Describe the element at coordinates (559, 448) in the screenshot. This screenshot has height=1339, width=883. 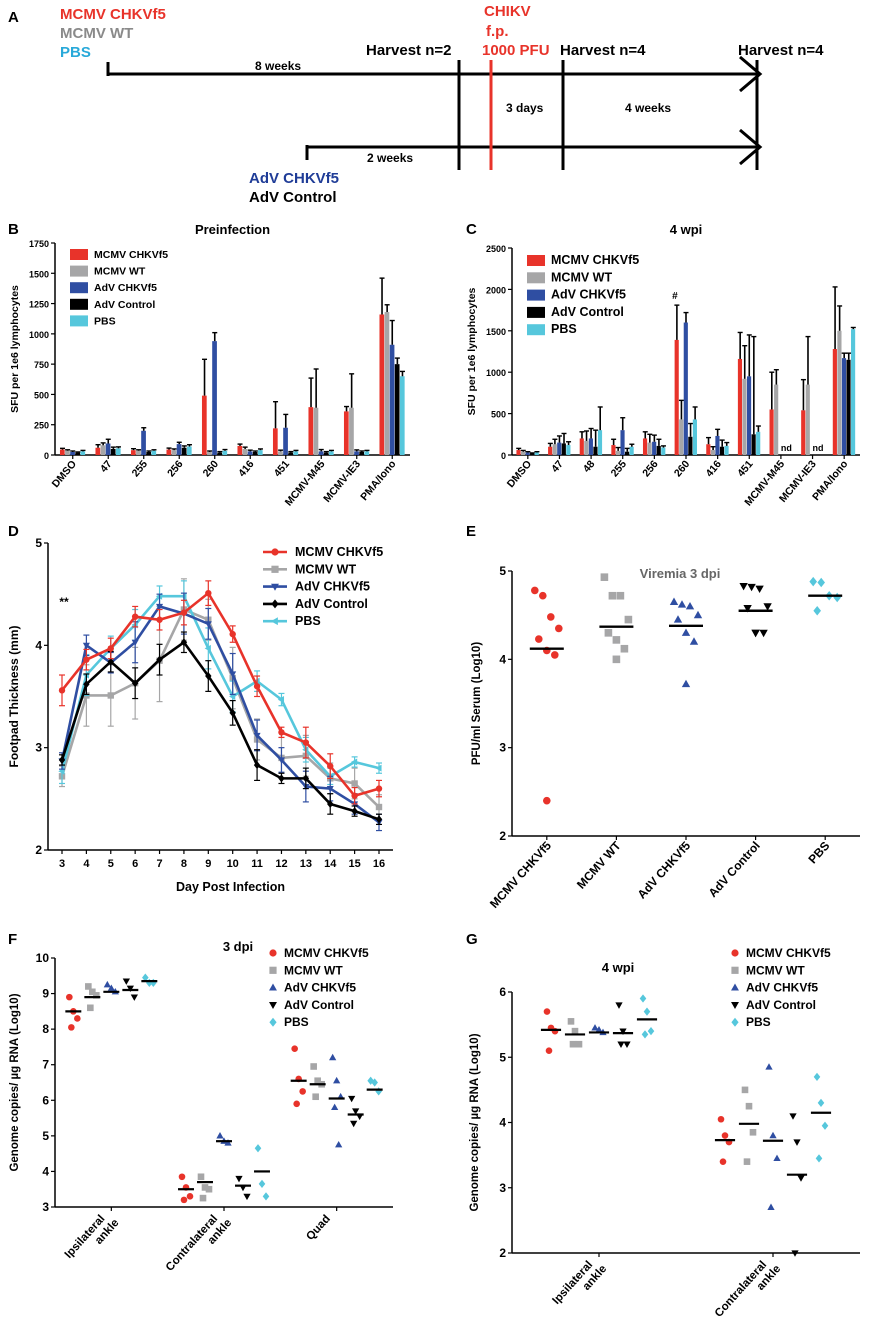
I see `chart-c-bar-adv-chkvf5` at that location.